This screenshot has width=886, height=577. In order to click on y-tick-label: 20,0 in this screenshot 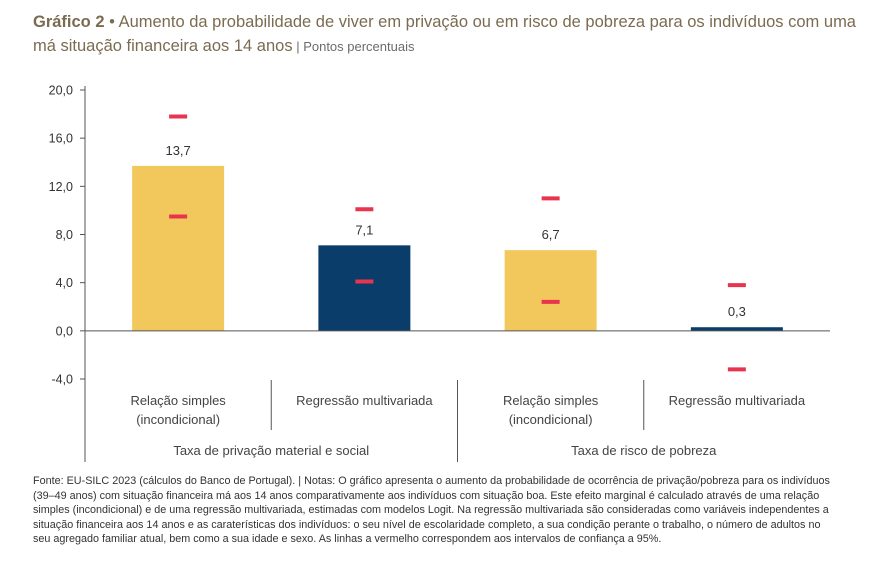, I will do `click(61, 91)`.